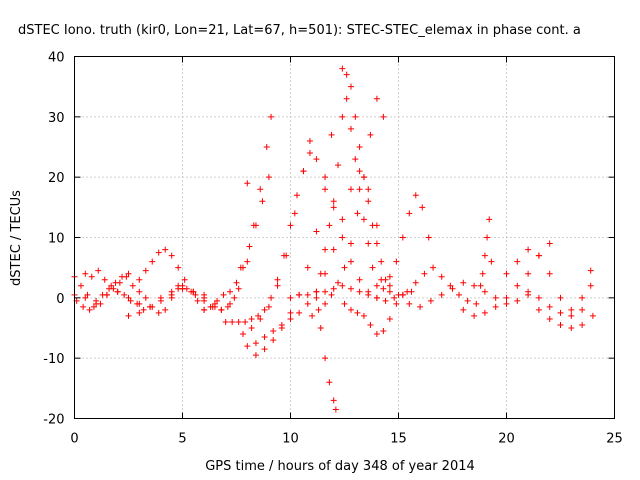  I want to click on x-tick-label: 25, so click(614, 439).